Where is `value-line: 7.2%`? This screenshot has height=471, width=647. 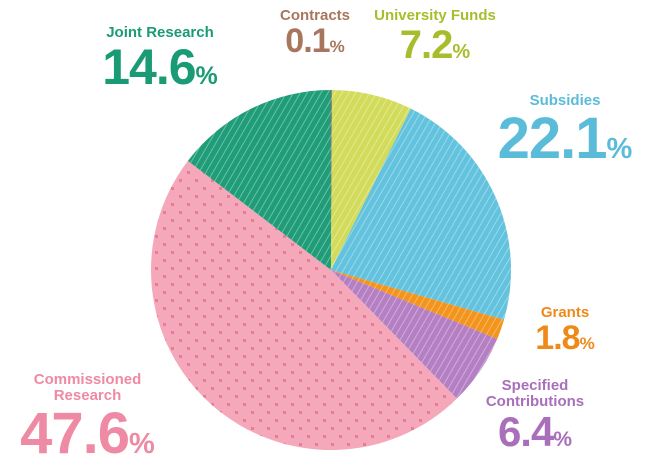
value-line: 7.2% is located at coordinates (435, 45).